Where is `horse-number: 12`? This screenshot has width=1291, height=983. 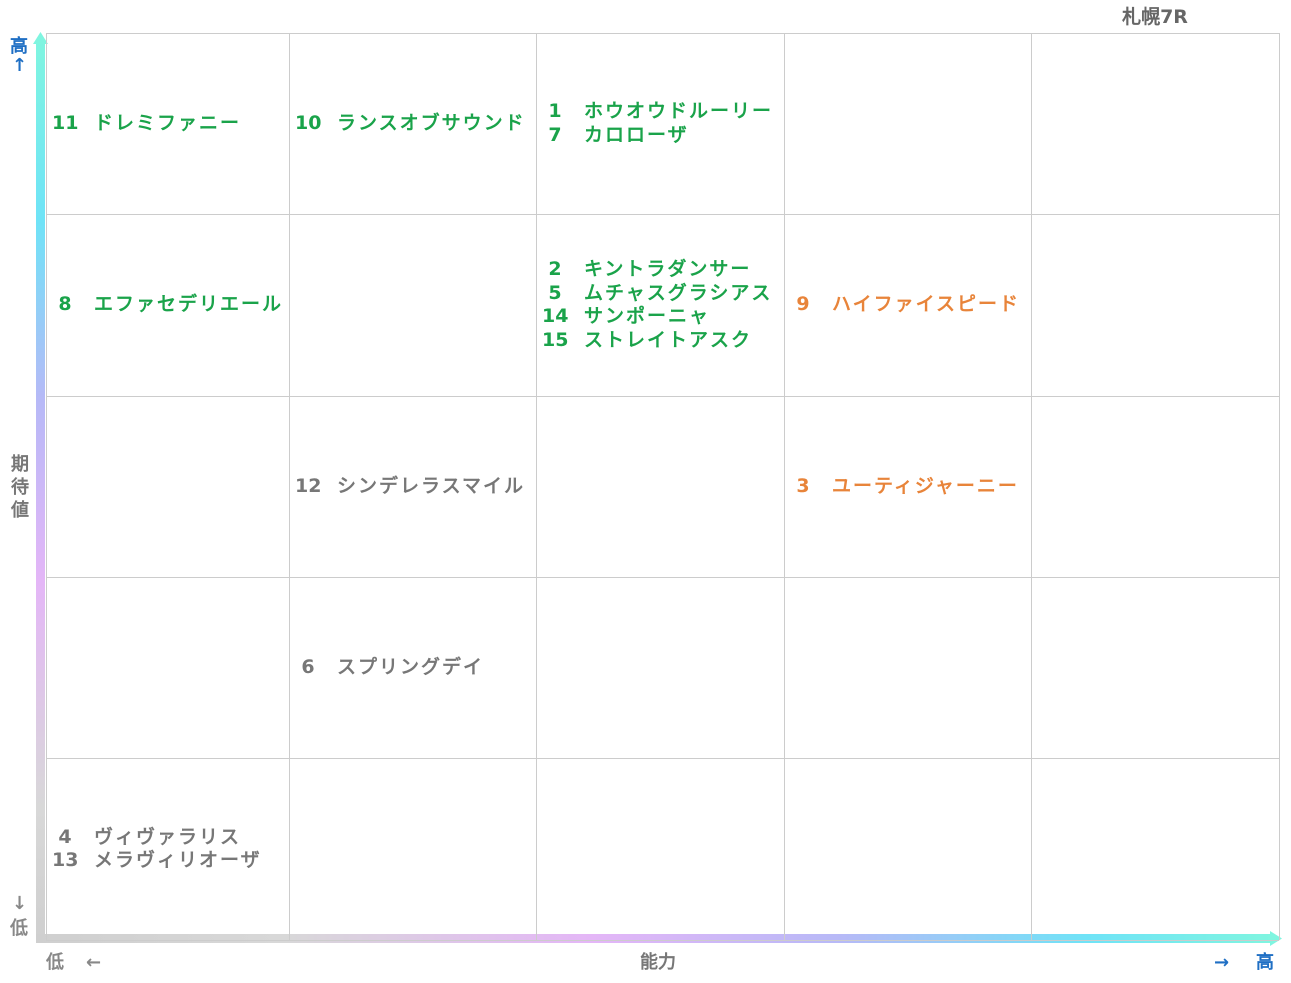
horse-number: 12 is located at coordinates (308, 485).